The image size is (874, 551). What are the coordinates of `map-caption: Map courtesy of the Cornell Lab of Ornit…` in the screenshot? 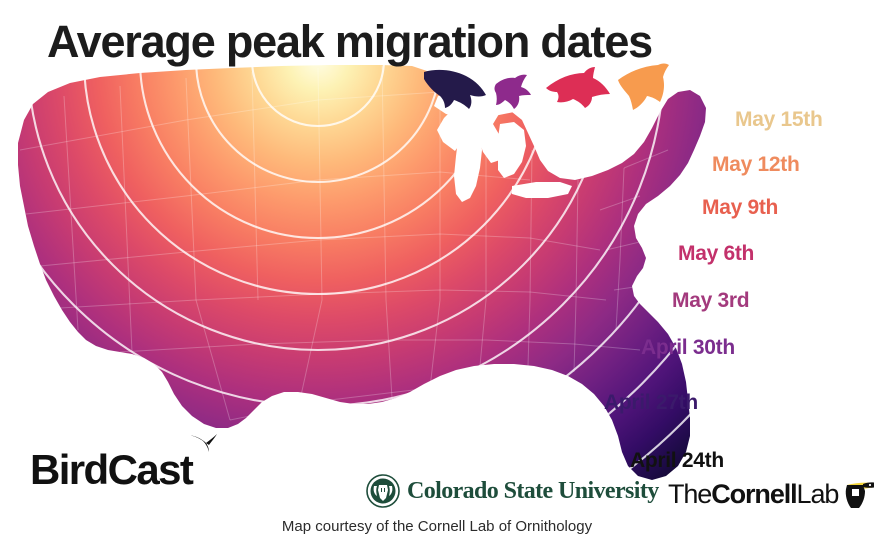 It's located at (437, 526).